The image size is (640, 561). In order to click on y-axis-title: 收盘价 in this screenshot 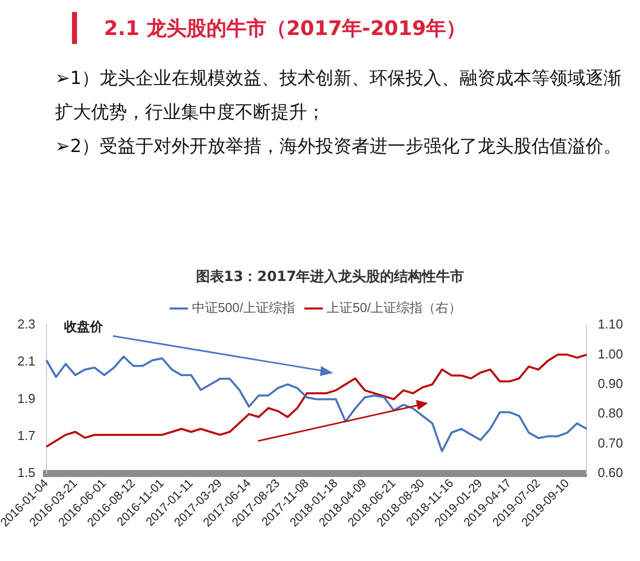, I will do `click(83, 327)`.